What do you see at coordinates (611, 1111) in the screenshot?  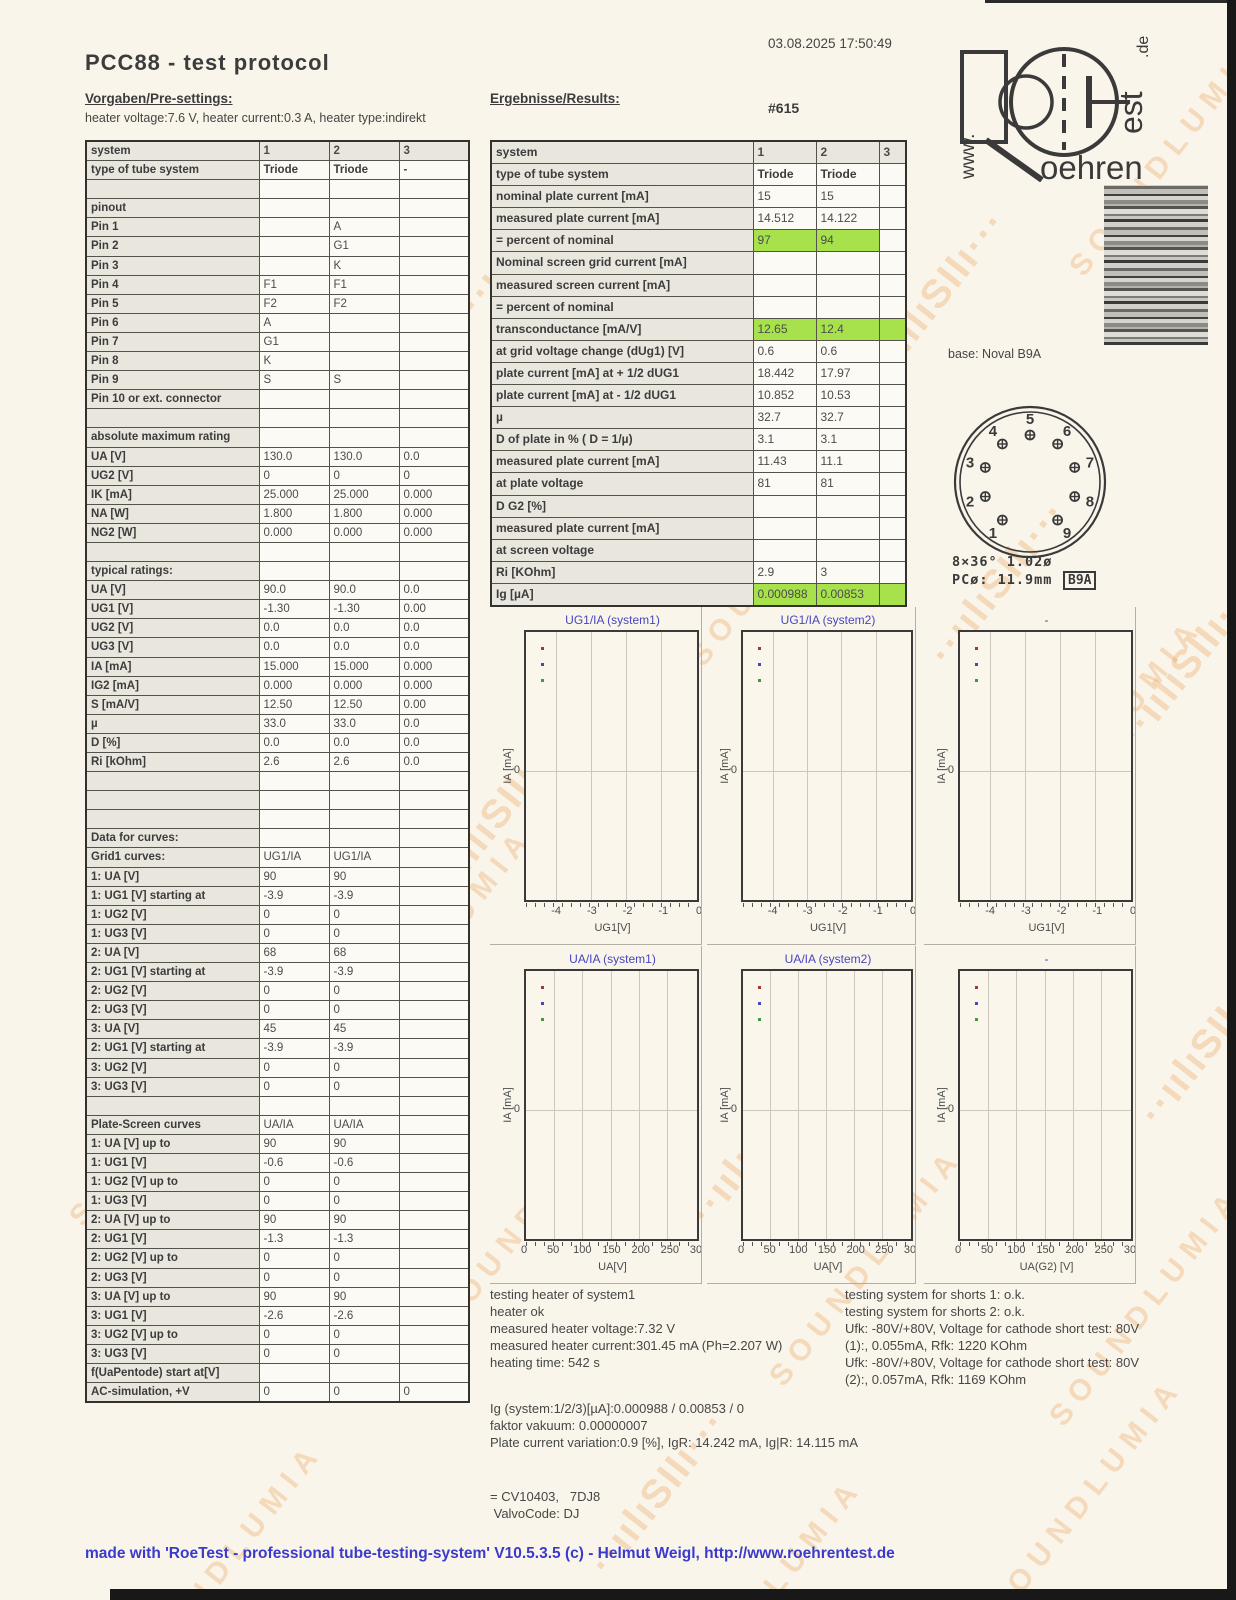 I see `zero-gridline` at bounding box center [611, 1111].